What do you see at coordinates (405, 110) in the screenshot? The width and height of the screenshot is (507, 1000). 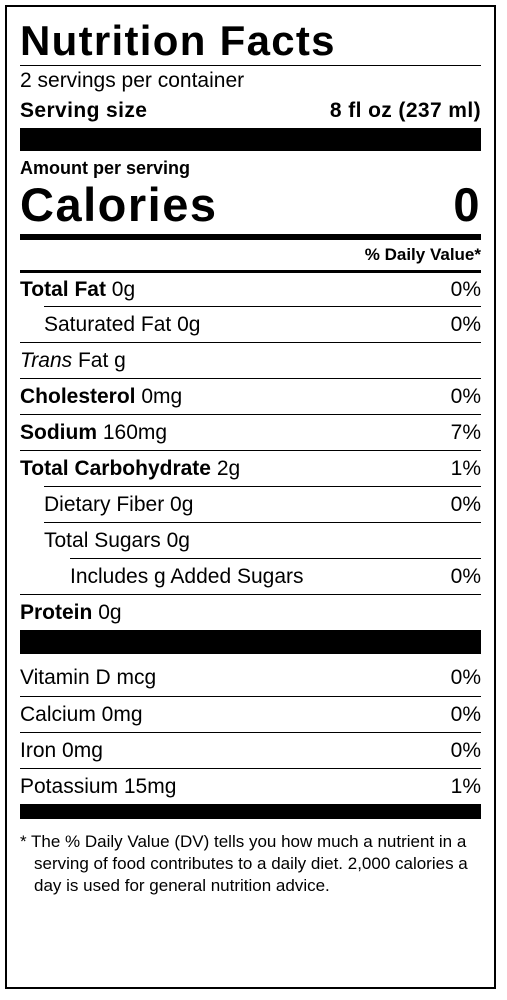 I see `serving-size-value: 8 fl oz (237 ml)` at bounding box center [405, 110].